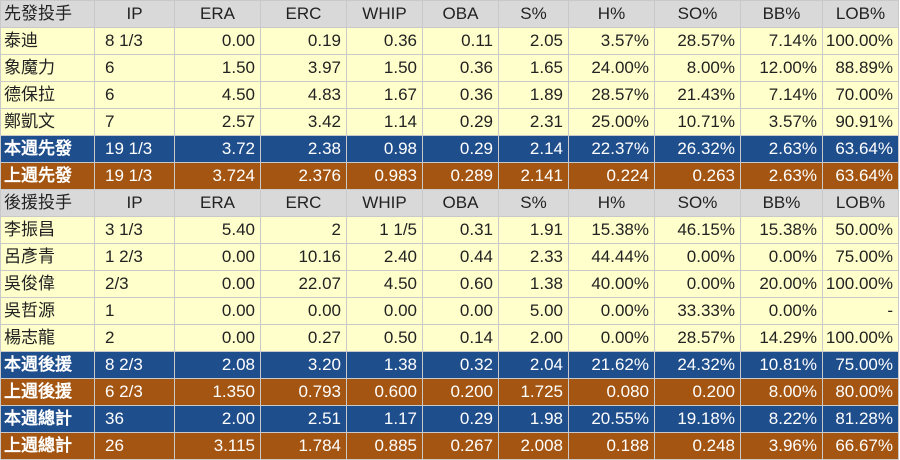 Image resolution: width=900 pixels, height=460 pixels. What do you see at coordinates (134, 365) in the screenshot?
I see `ip-cell: 8 2/3` at bounding box center [134, 365].